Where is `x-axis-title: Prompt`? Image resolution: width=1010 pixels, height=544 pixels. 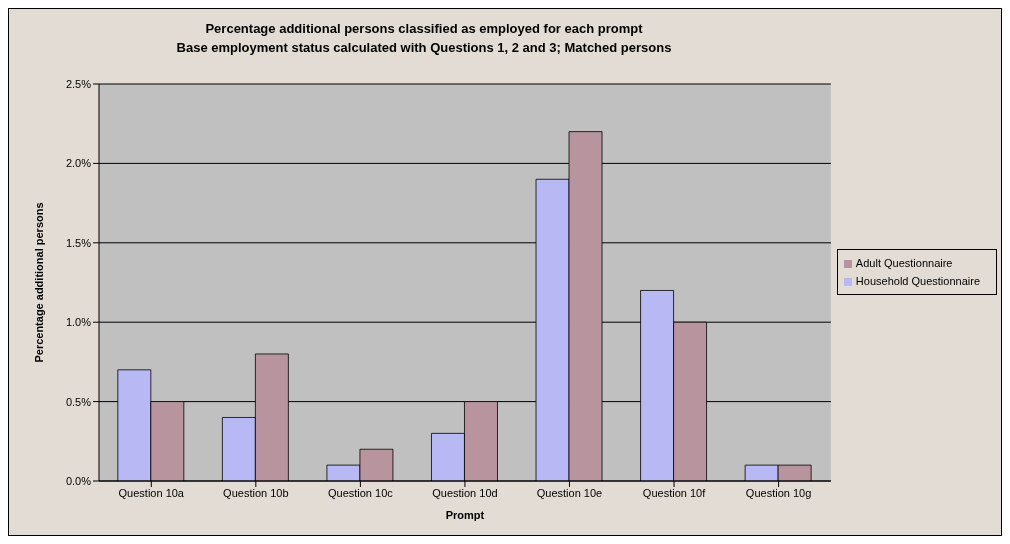
x-axis-title: Prompt is located at coordinates (465, 515).